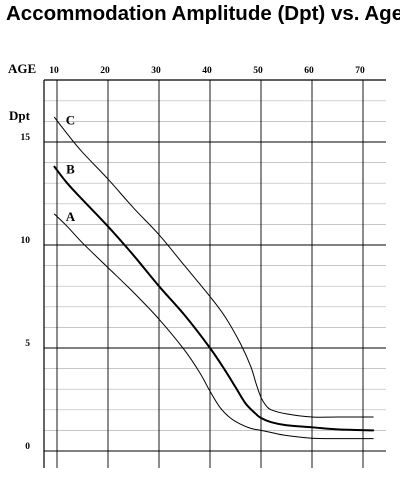 The image size is (400, 480). What do you see at coordinates (71, 216) in the screenshot?
I see `series-label-a: A` at bounding box center [71, 216].